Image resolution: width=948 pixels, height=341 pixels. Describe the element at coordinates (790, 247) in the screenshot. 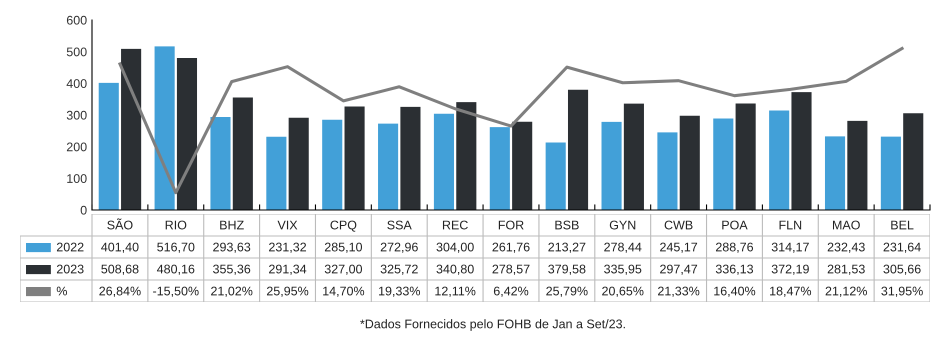

I see `data-label: 314,17` at that location.